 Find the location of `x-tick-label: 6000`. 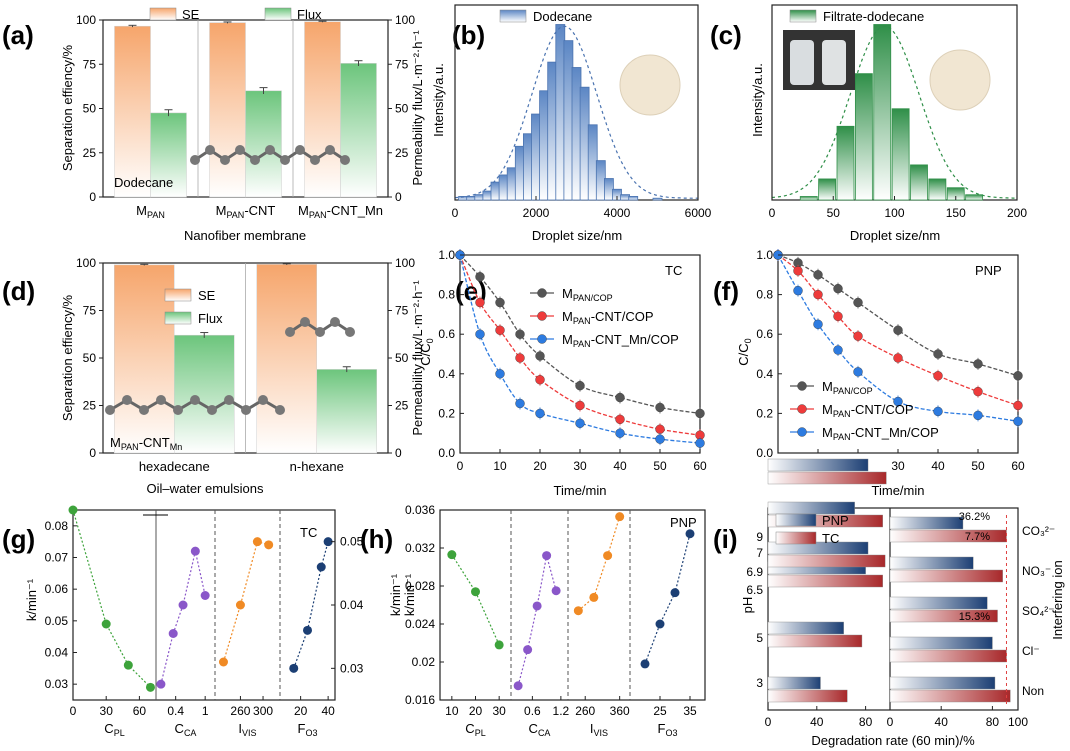

x-tick-label: 6000 is located at coordinates (698, 213).